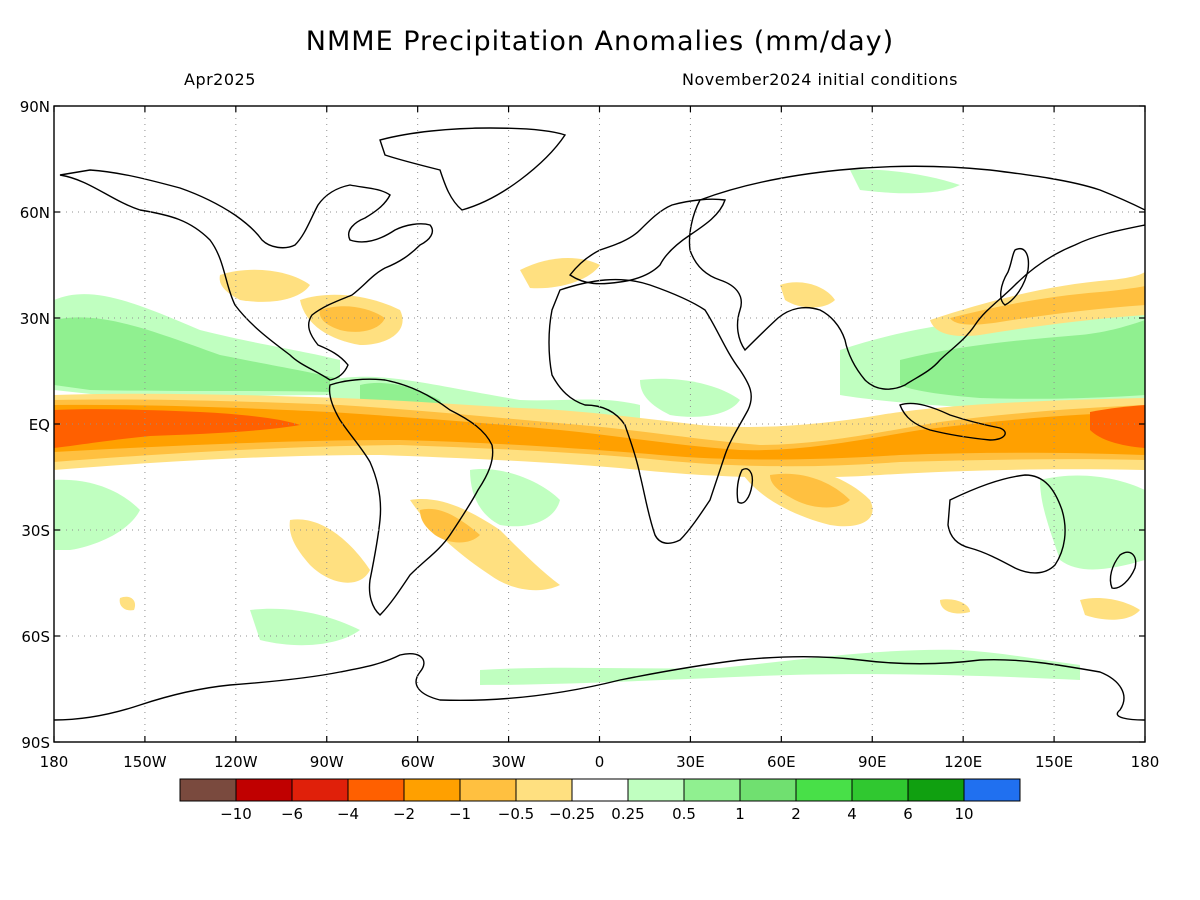  Describe the element at coordinates (305, 627) in the screenshot. I see `wet-region-southern-ocean` at that location.